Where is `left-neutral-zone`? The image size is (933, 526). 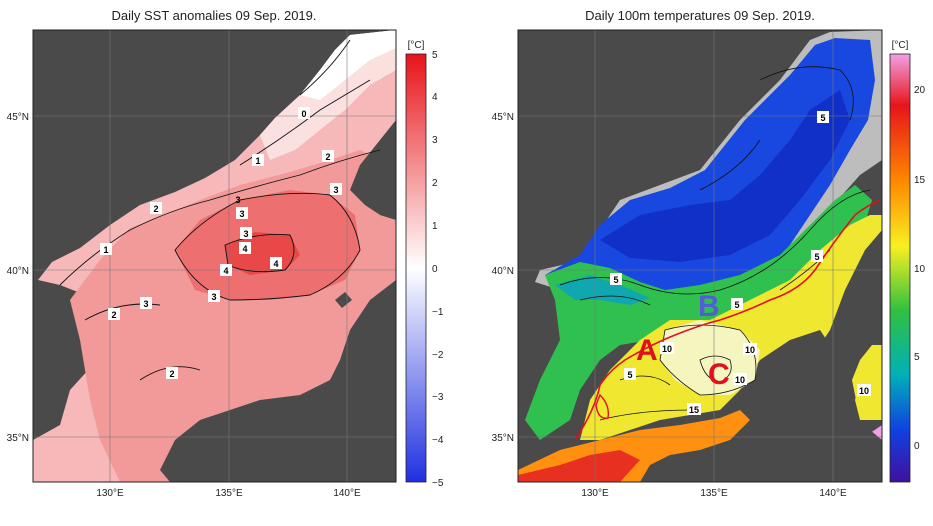
left-neutral-zone is located at coordinates (348, 65).